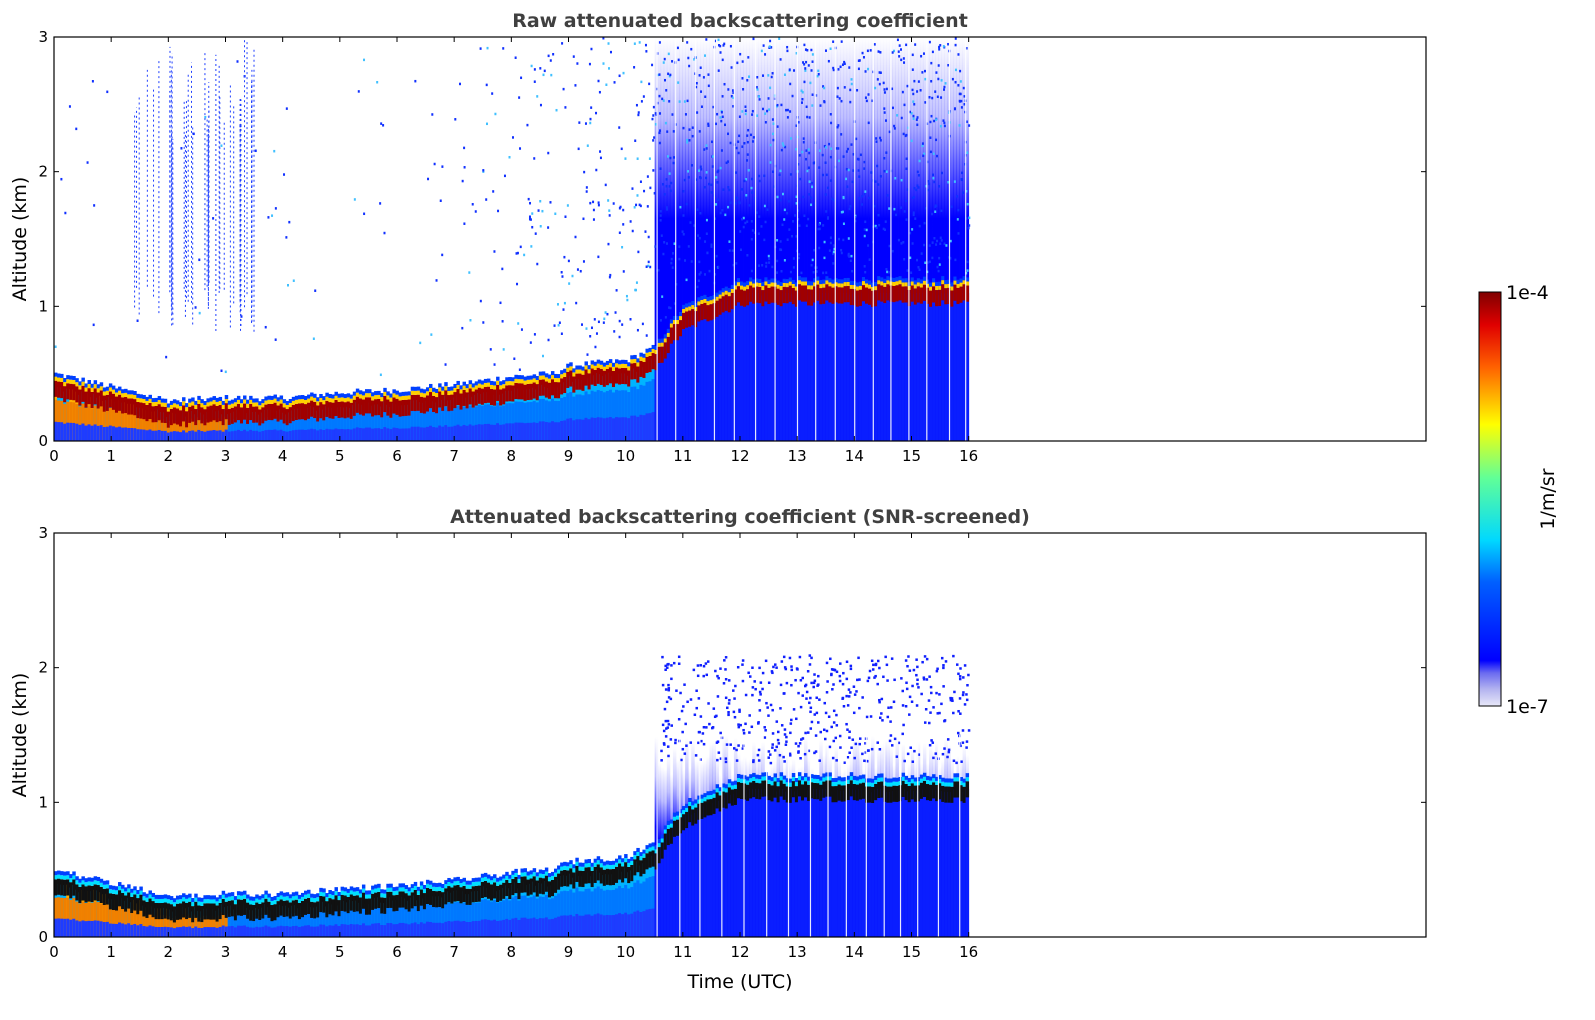  What do you see at coordinates (911, 952) in the screenshot?
I see `x-tick-label: 15` at bounding box center [911, 952].